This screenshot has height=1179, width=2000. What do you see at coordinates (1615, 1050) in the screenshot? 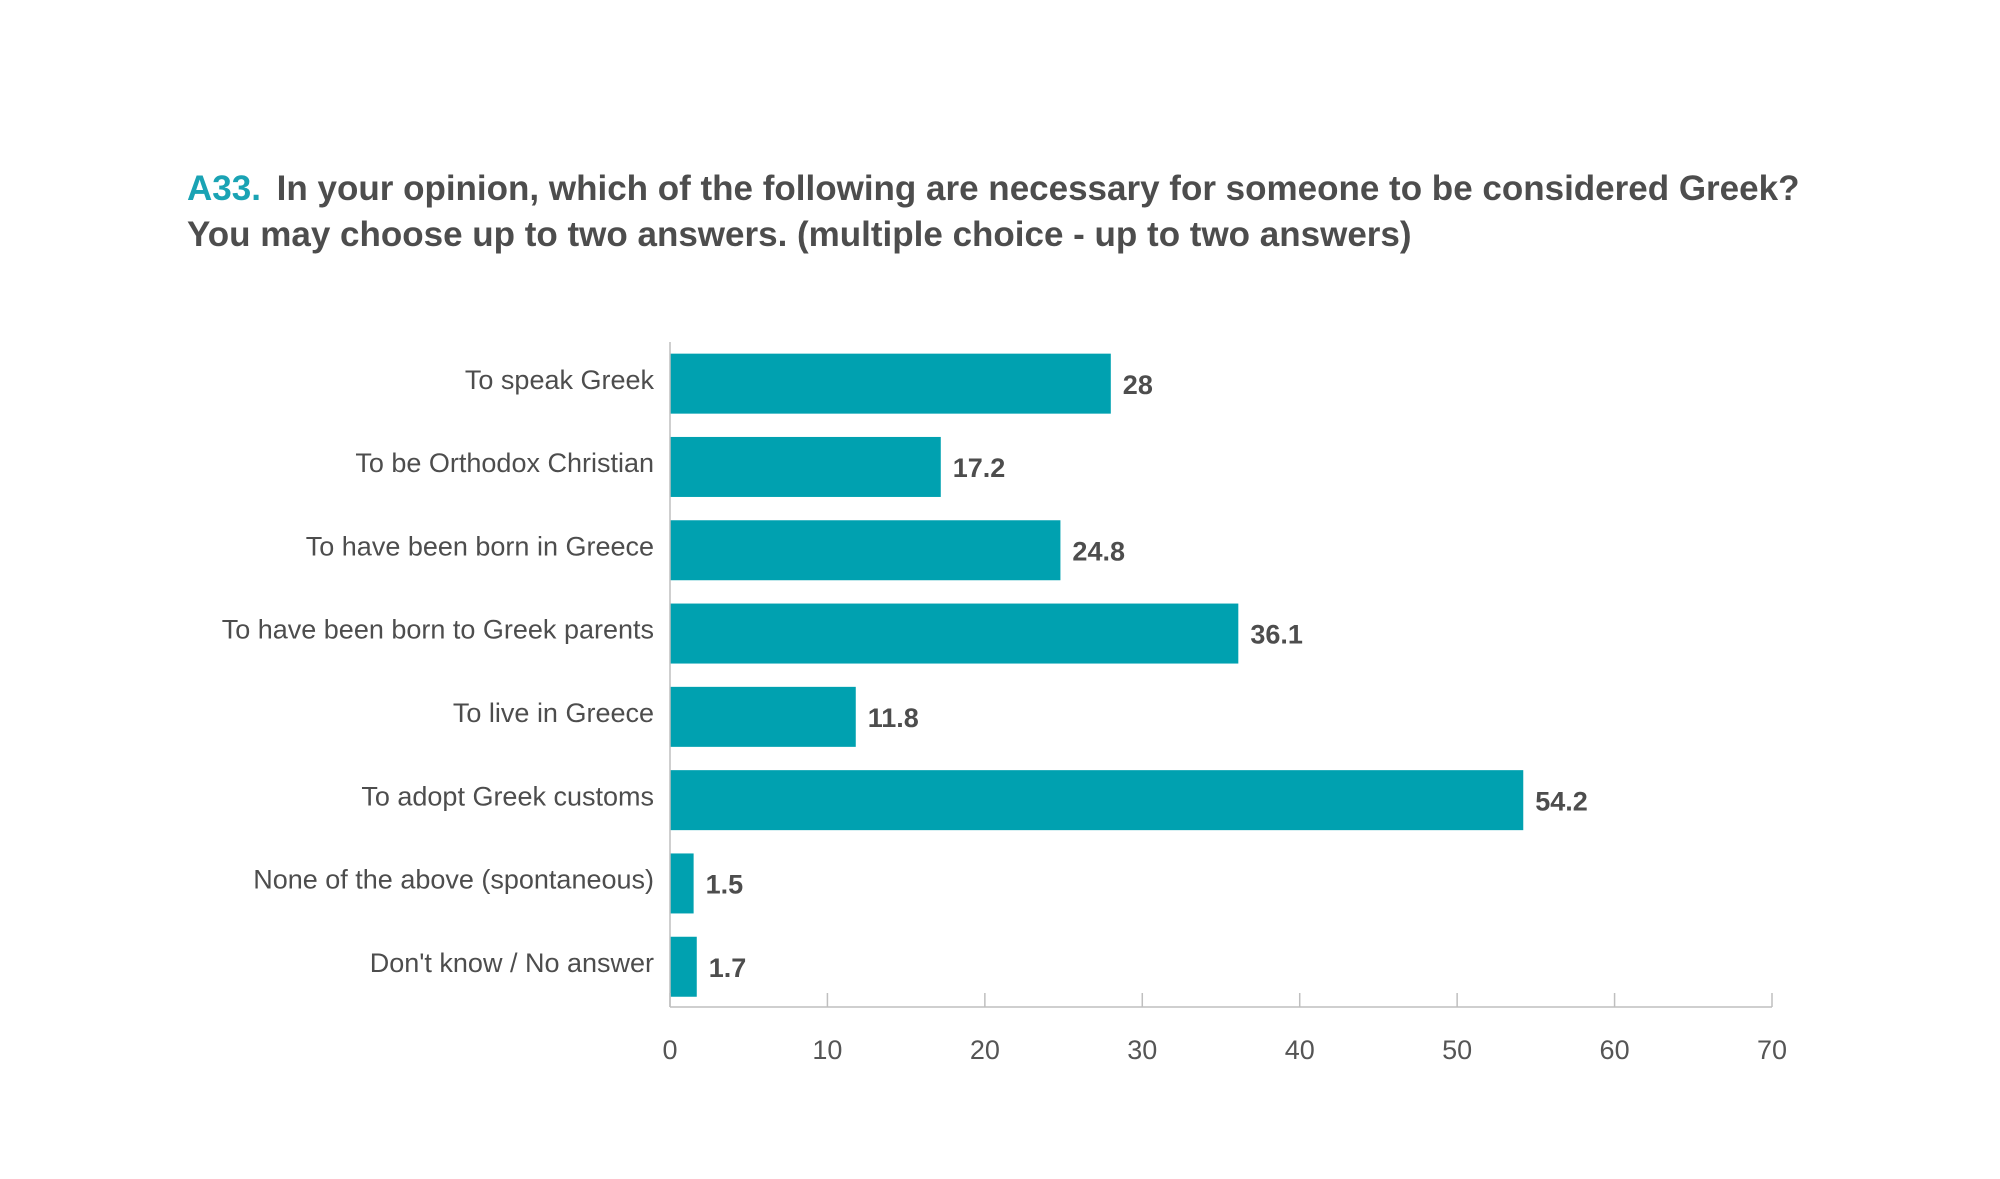
I see `x-tick-label: 60` at bounding box center [1615, 1050].